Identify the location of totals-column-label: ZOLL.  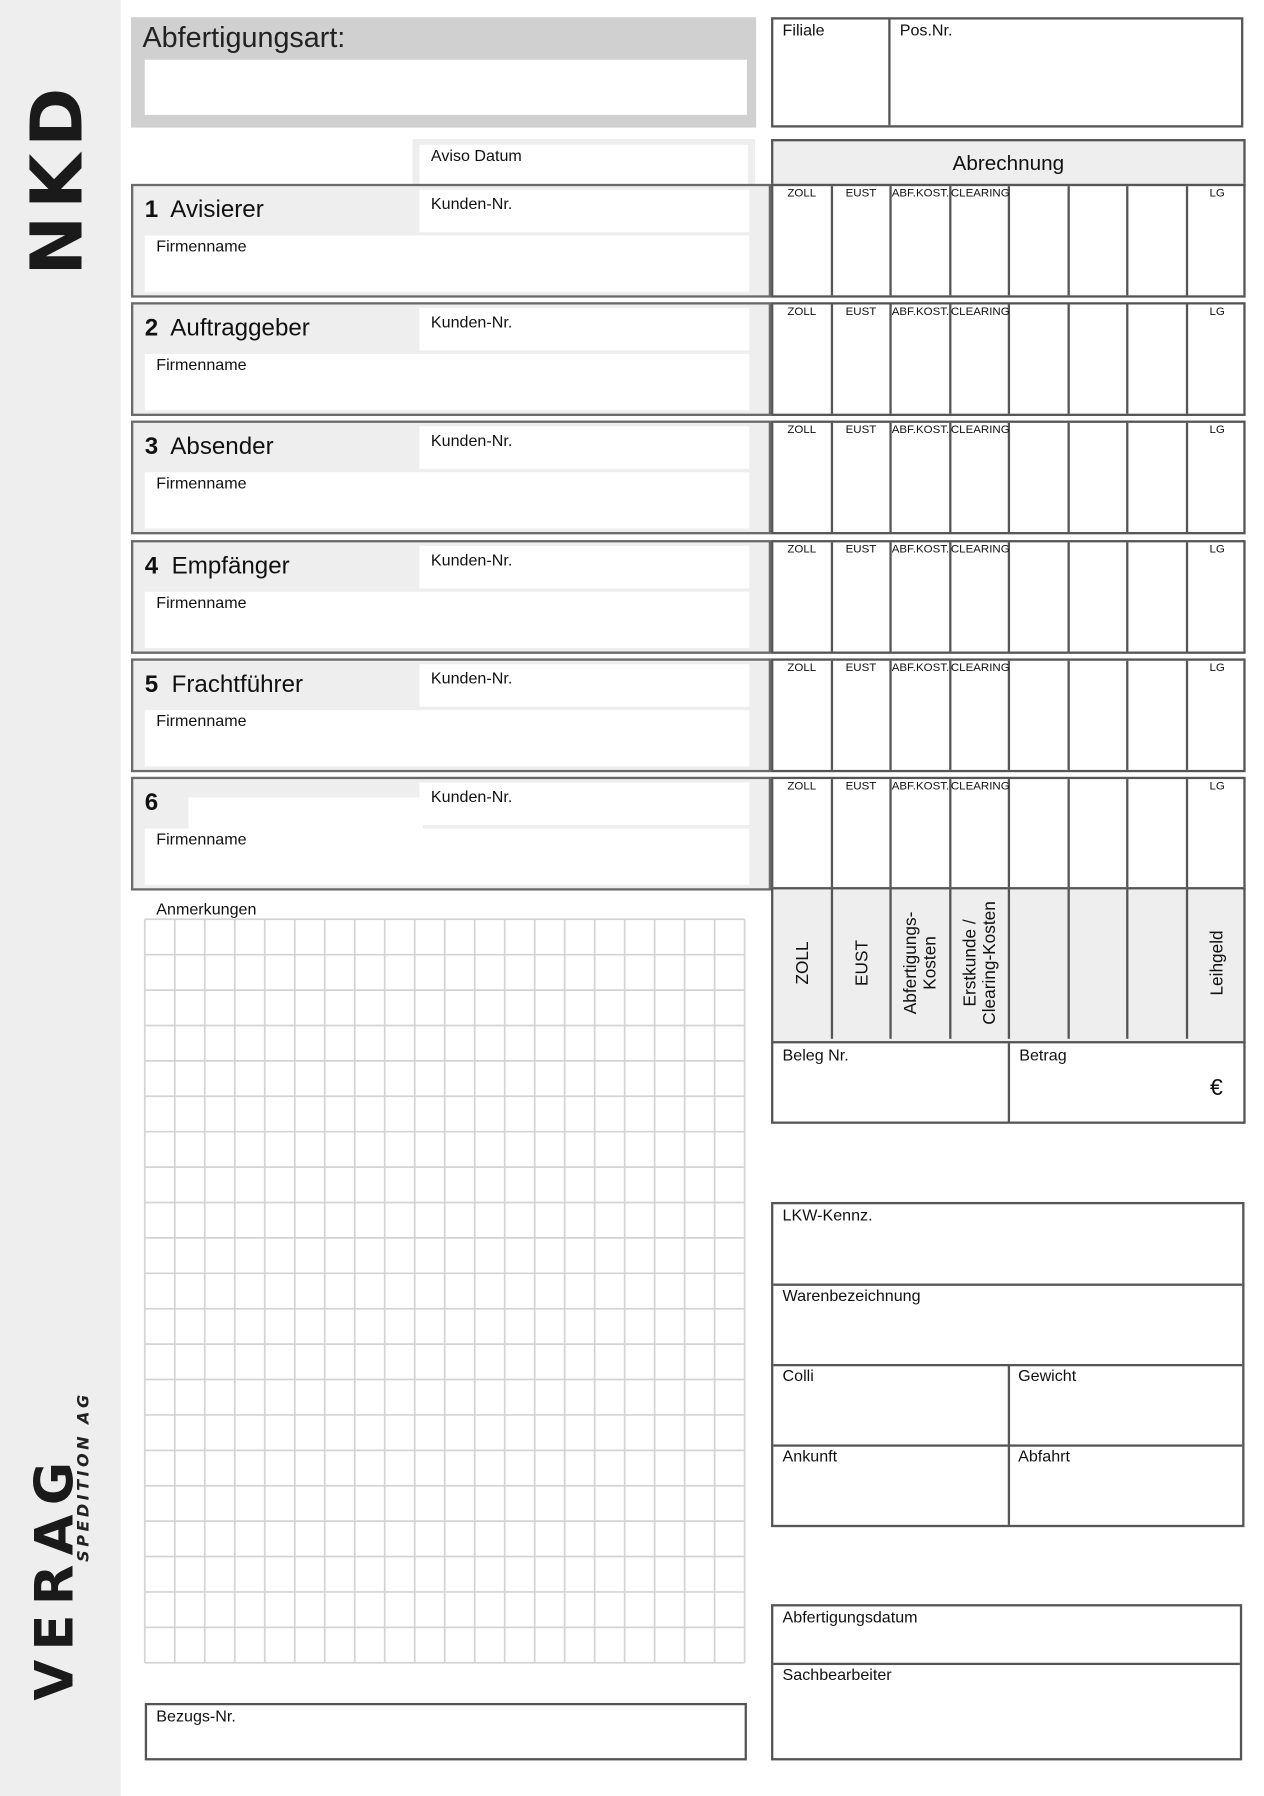
(802, 963).